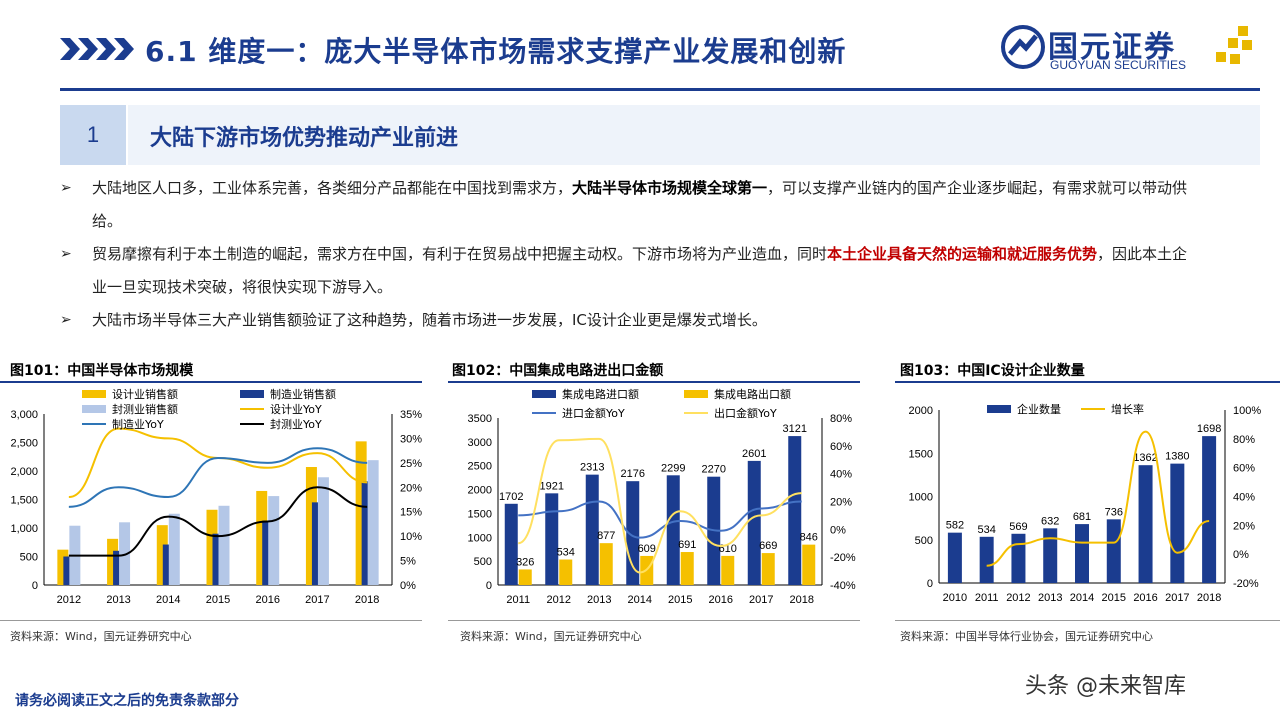 Image resolution: width=1280 pixels, height=720 pixels. Describe the element at coordinates (551, 636) in the screenshot. I see `figure-102-source: 资料来源：Wind，国元证券研究中心` at that location.